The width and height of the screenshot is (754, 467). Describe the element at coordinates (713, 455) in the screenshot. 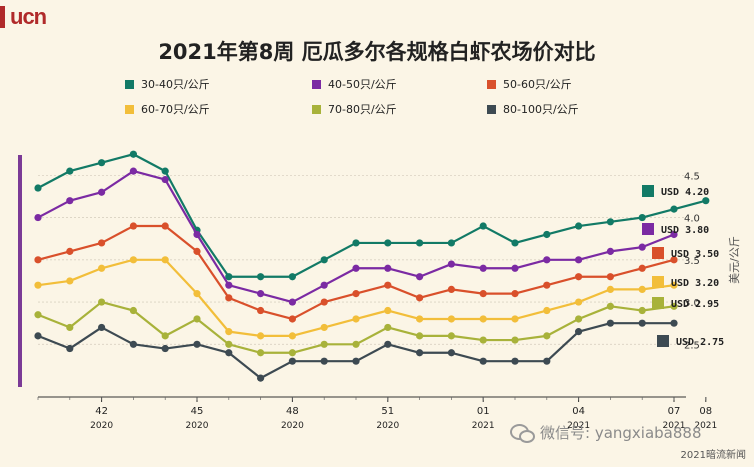

I see `footer-source: 2021暗流新闻` at that location.